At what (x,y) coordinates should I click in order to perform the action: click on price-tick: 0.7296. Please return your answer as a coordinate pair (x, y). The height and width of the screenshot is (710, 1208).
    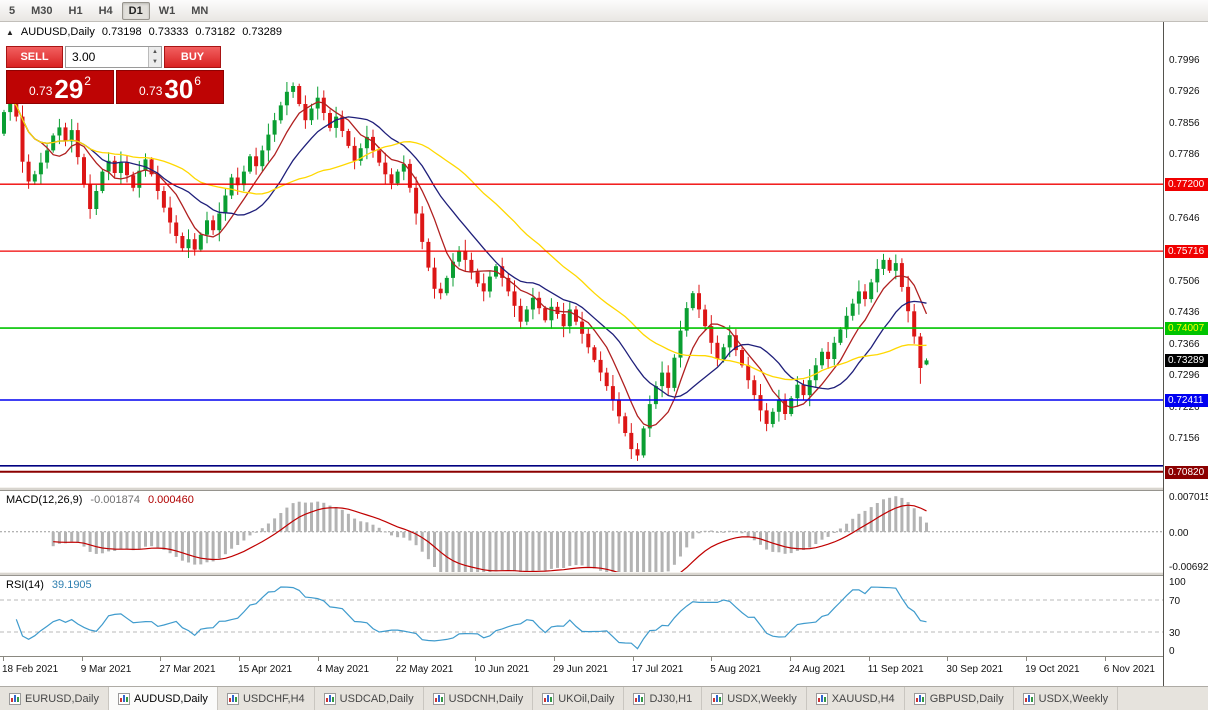
    Looking at the image, I should click on (1184, 376).